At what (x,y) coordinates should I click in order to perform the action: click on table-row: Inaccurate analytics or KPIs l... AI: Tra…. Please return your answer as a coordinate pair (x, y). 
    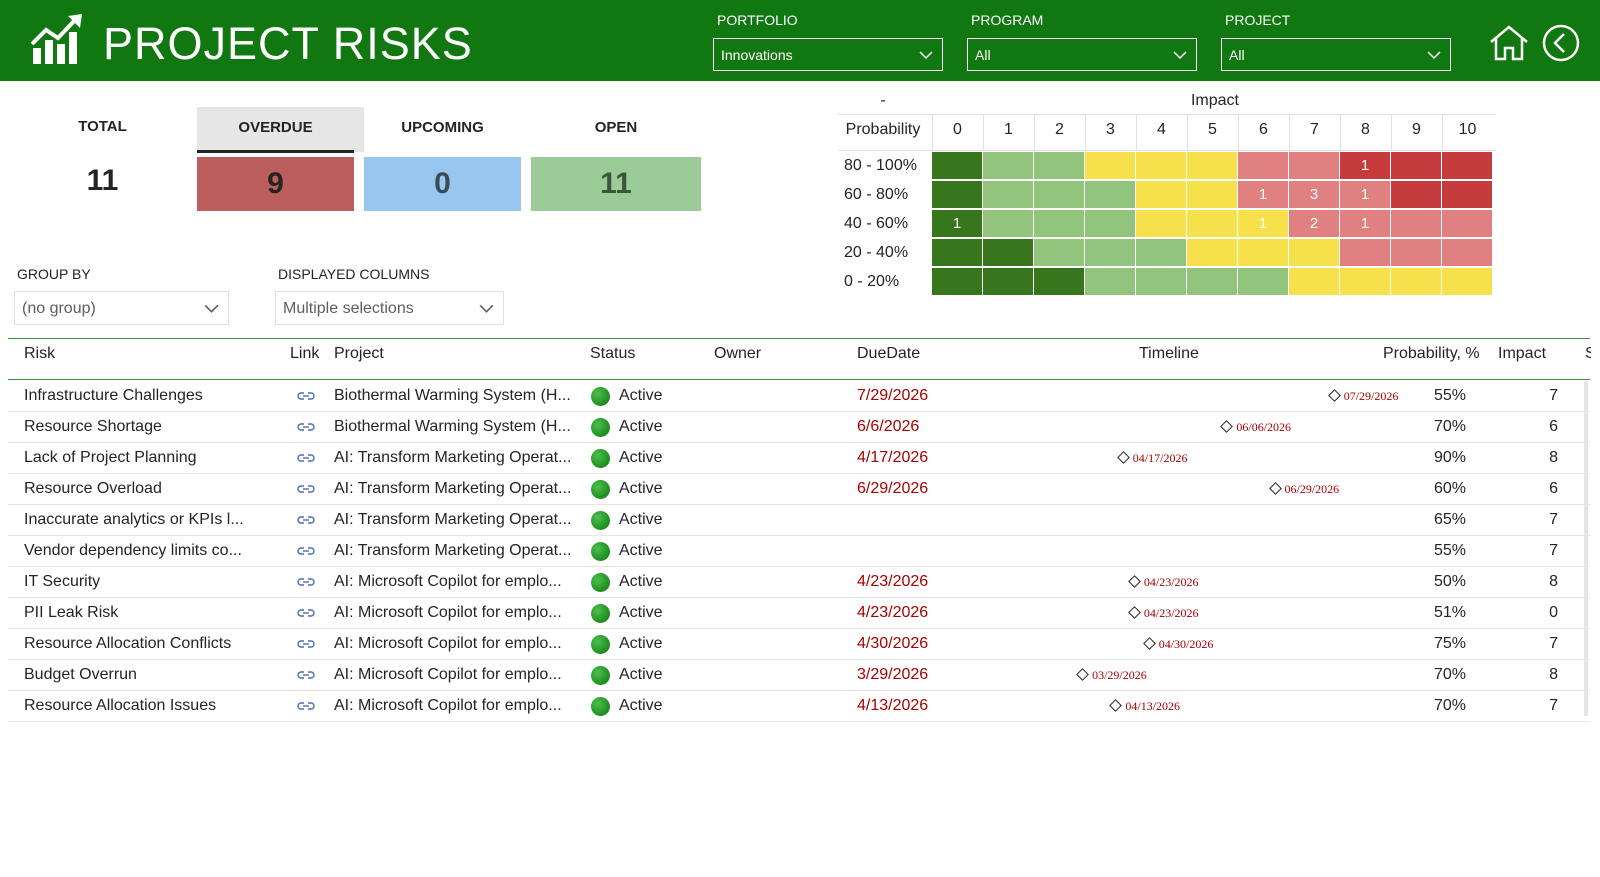
    Looking at the image, I should click on (799, 520).